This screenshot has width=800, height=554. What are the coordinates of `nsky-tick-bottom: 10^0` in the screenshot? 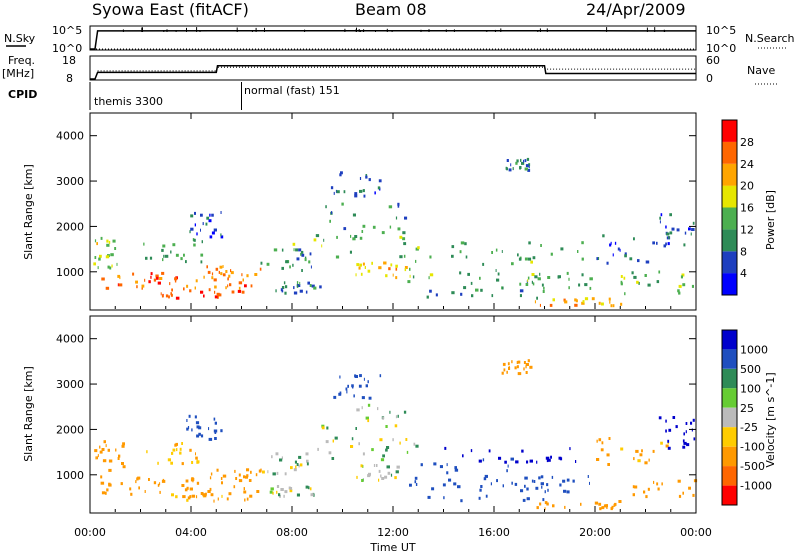 It's located at (67, 48).